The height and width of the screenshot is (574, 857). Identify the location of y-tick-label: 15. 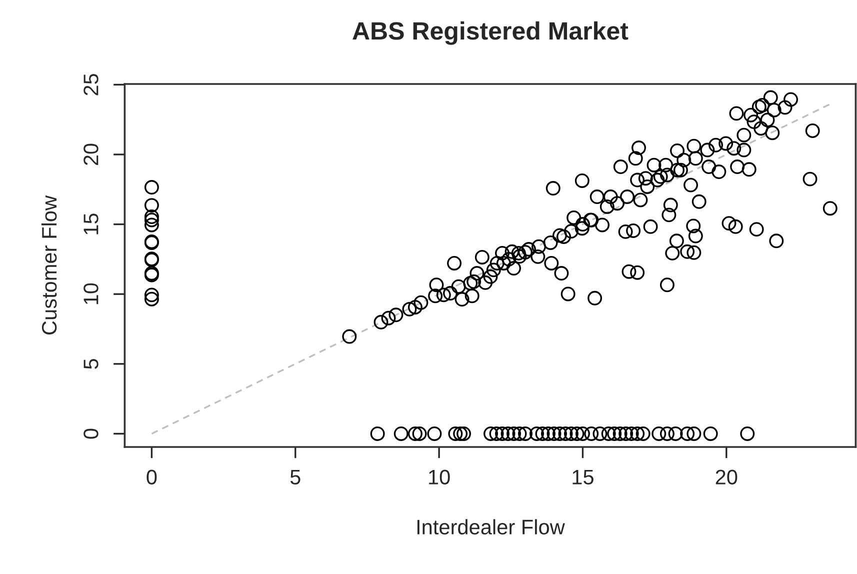
(91, 224).